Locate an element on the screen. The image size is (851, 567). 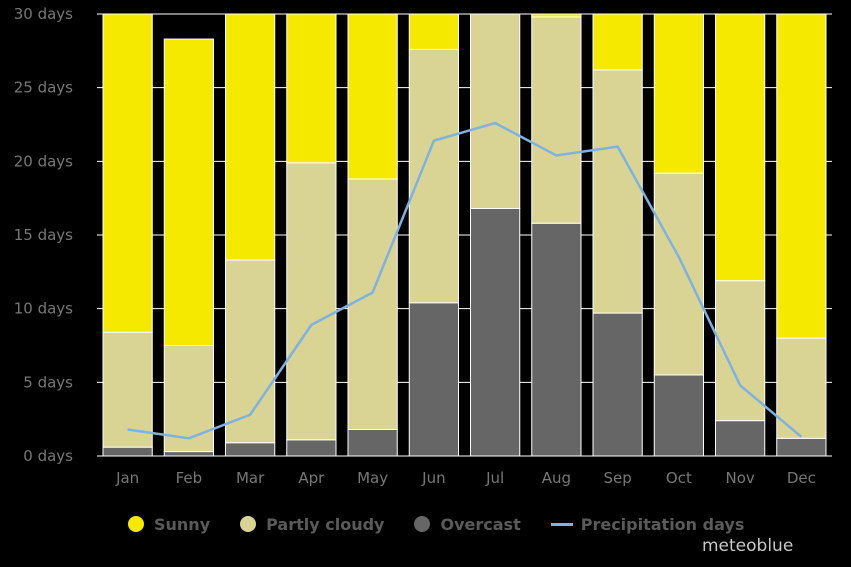
x-tick-label: Jun is located at coordinates (433, 478).